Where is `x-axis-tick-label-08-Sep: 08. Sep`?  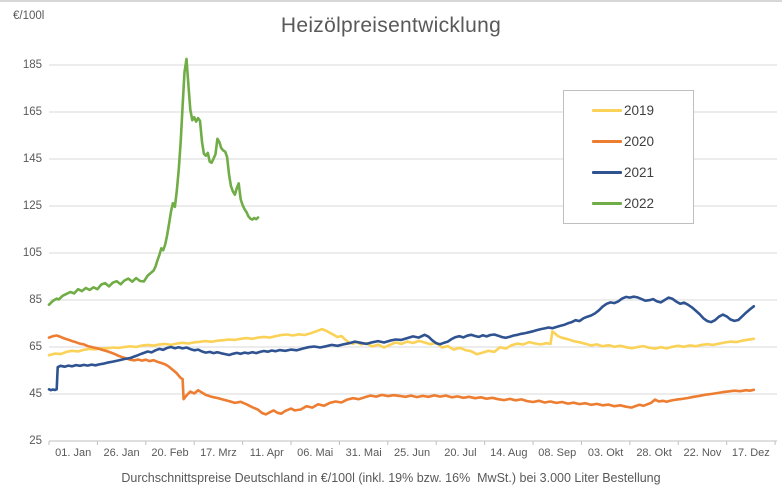
x-axis-tick-label-08-Sep: 08. Sep is located at coordinates (557, 453).